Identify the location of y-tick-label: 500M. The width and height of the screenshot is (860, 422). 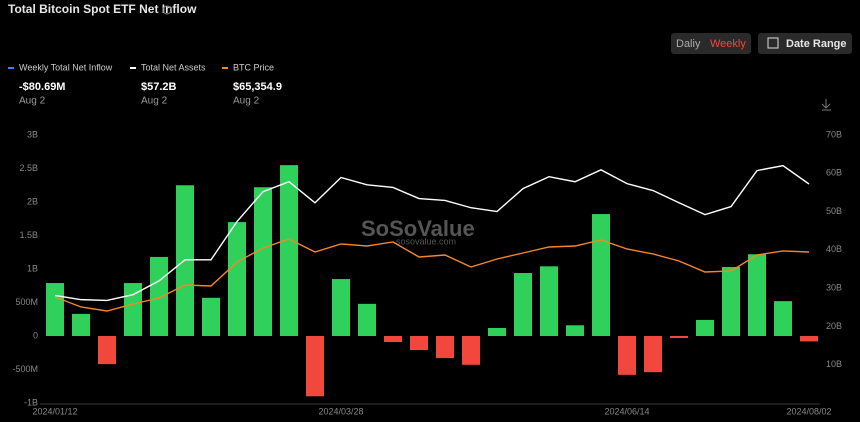
(26, 302).